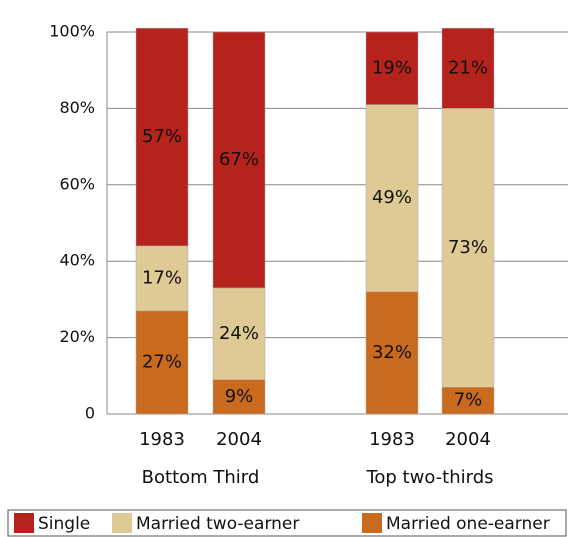 The height and width of the screenshot is (537, 568). I want to click on y-tick-label: 20%, so click(77, 336).